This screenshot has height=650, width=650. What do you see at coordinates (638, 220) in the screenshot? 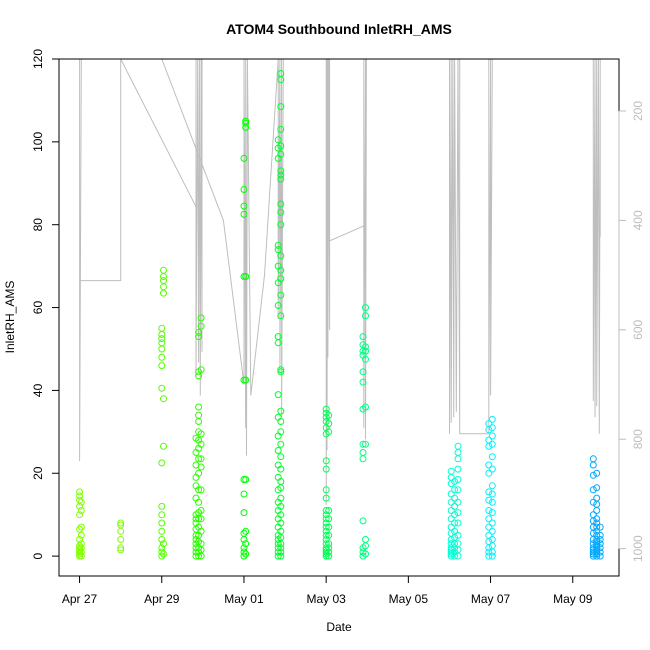
I see `right-tick-label: 400` at bounding box center [638, 220].